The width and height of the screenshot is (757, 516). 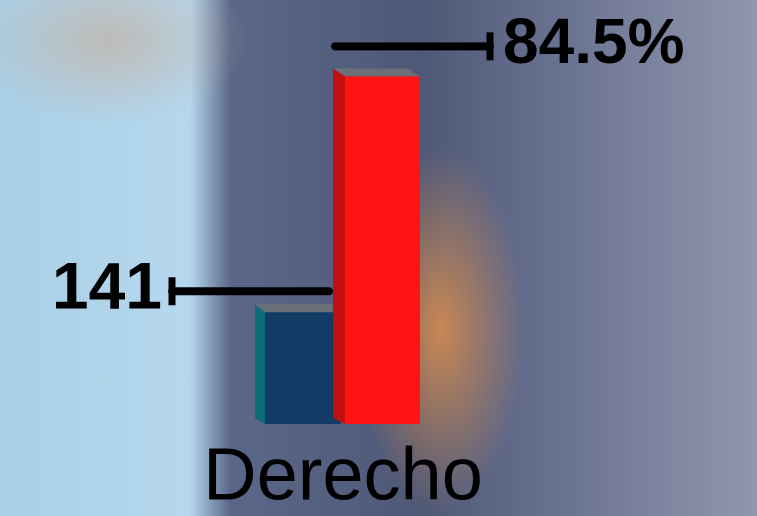 I want to click on value-label: 141, so click(x=107, y=286).